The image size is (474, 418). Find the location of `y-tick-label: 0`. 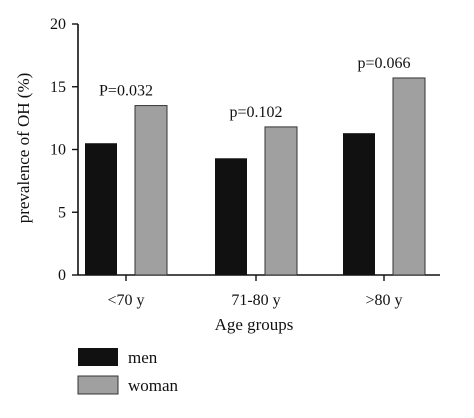

y-tick-label: 0 is located at coordinates (62, 275).